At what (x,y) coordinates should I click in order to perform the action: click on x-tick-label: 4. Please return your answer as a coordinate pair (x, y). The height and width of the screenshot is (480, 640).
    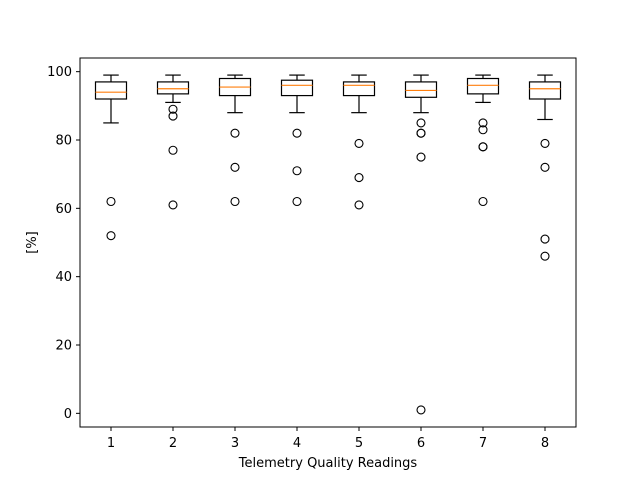
    Looking at the image, I should click on (297, 443).